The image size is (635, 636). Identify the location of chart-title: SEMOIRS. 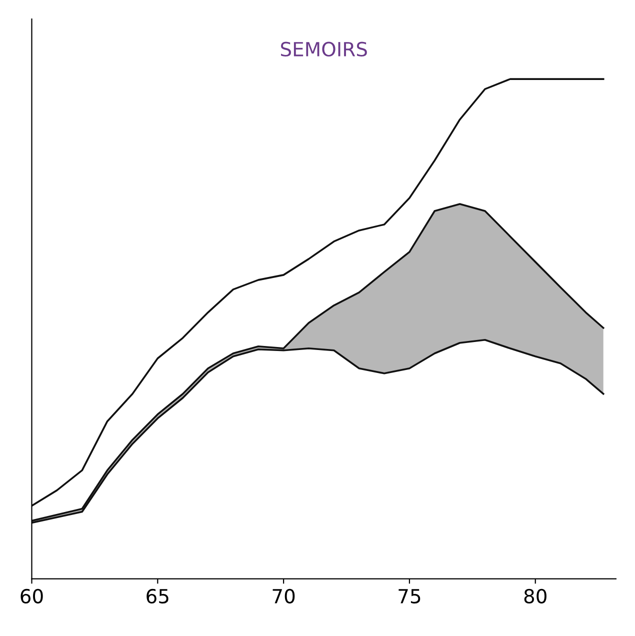
(323, 49).